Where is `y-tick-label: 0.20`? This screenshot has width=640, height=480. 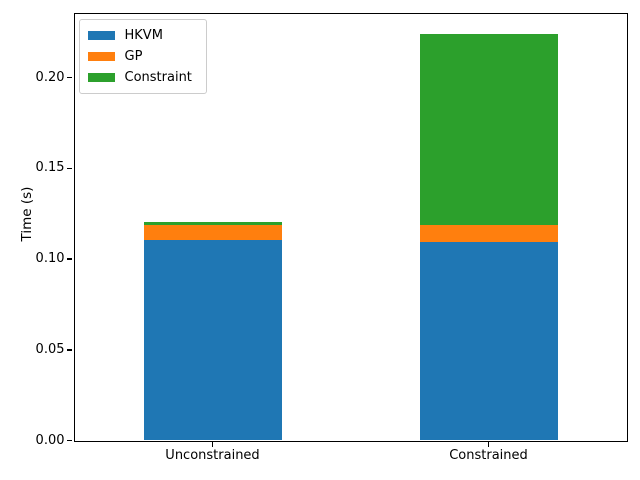
y-tick-label: 0.20 is located at coordinates (50, 77).